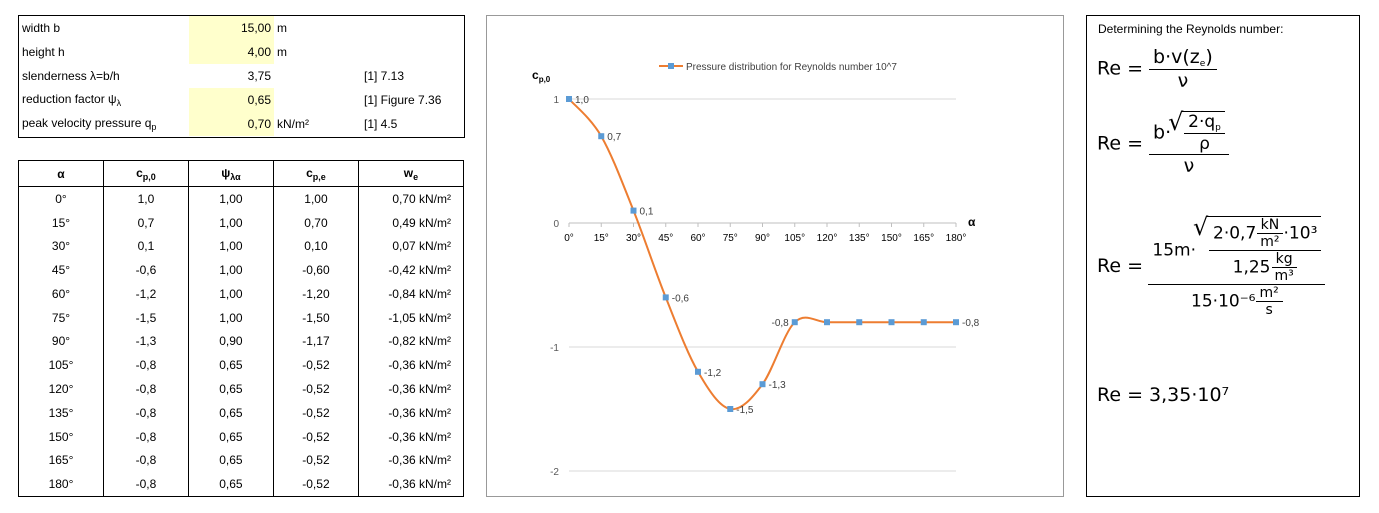 The image size is (1379, 513). What do you see at coordinates (72, 100) in the screenshot?
I see `param-label: reduction factor ψλ` at bounding box center [72, 100].